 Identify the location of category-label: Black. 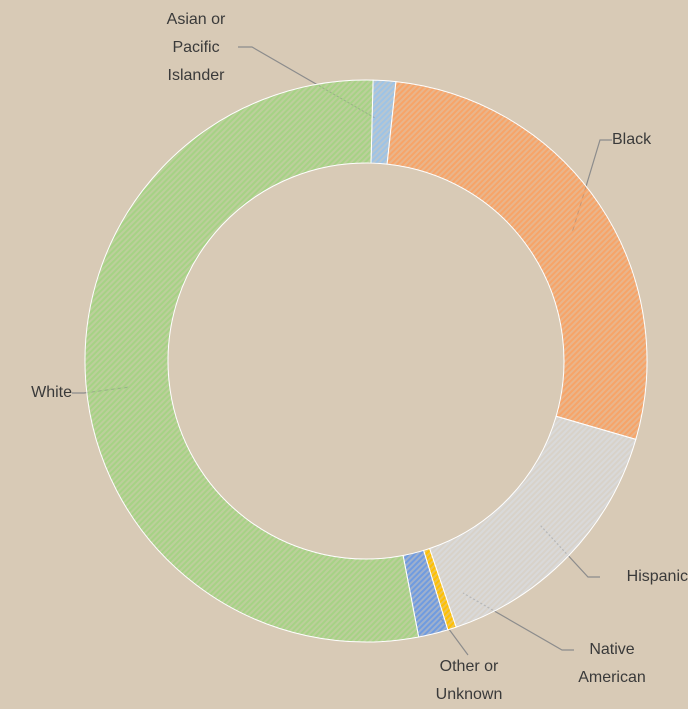
(632, 139).